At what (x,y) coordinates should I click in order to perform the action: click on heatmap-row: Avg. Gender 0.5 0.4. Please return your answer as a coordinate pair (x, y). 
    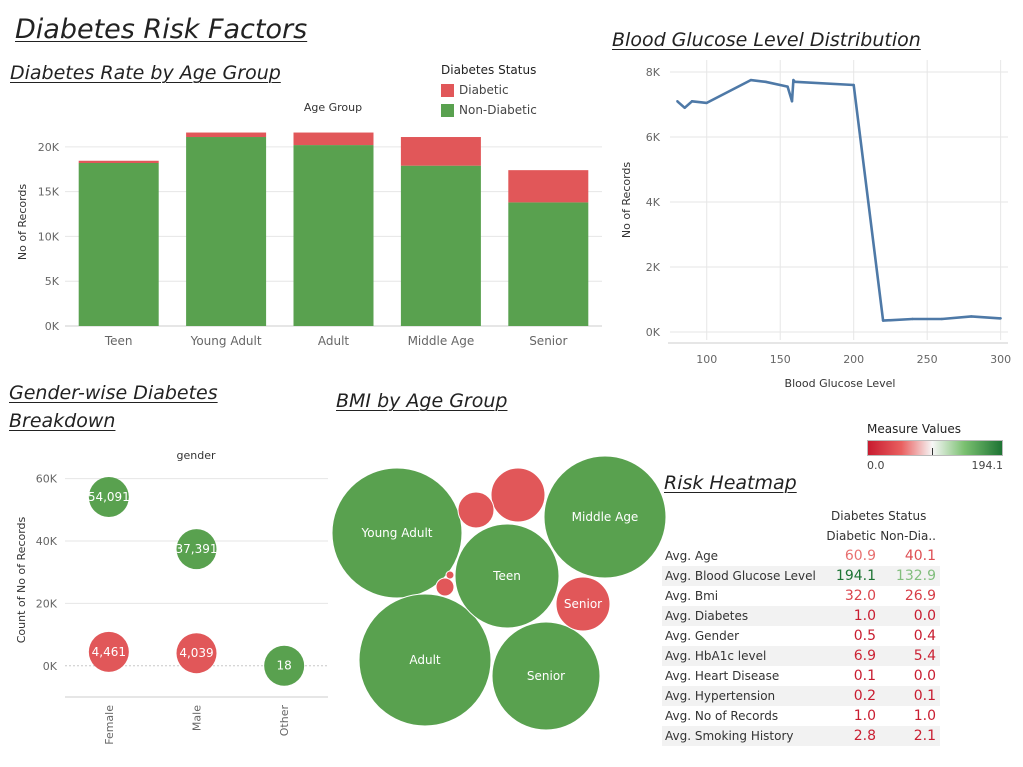
    Looking at the image, I should click on (801, 636).